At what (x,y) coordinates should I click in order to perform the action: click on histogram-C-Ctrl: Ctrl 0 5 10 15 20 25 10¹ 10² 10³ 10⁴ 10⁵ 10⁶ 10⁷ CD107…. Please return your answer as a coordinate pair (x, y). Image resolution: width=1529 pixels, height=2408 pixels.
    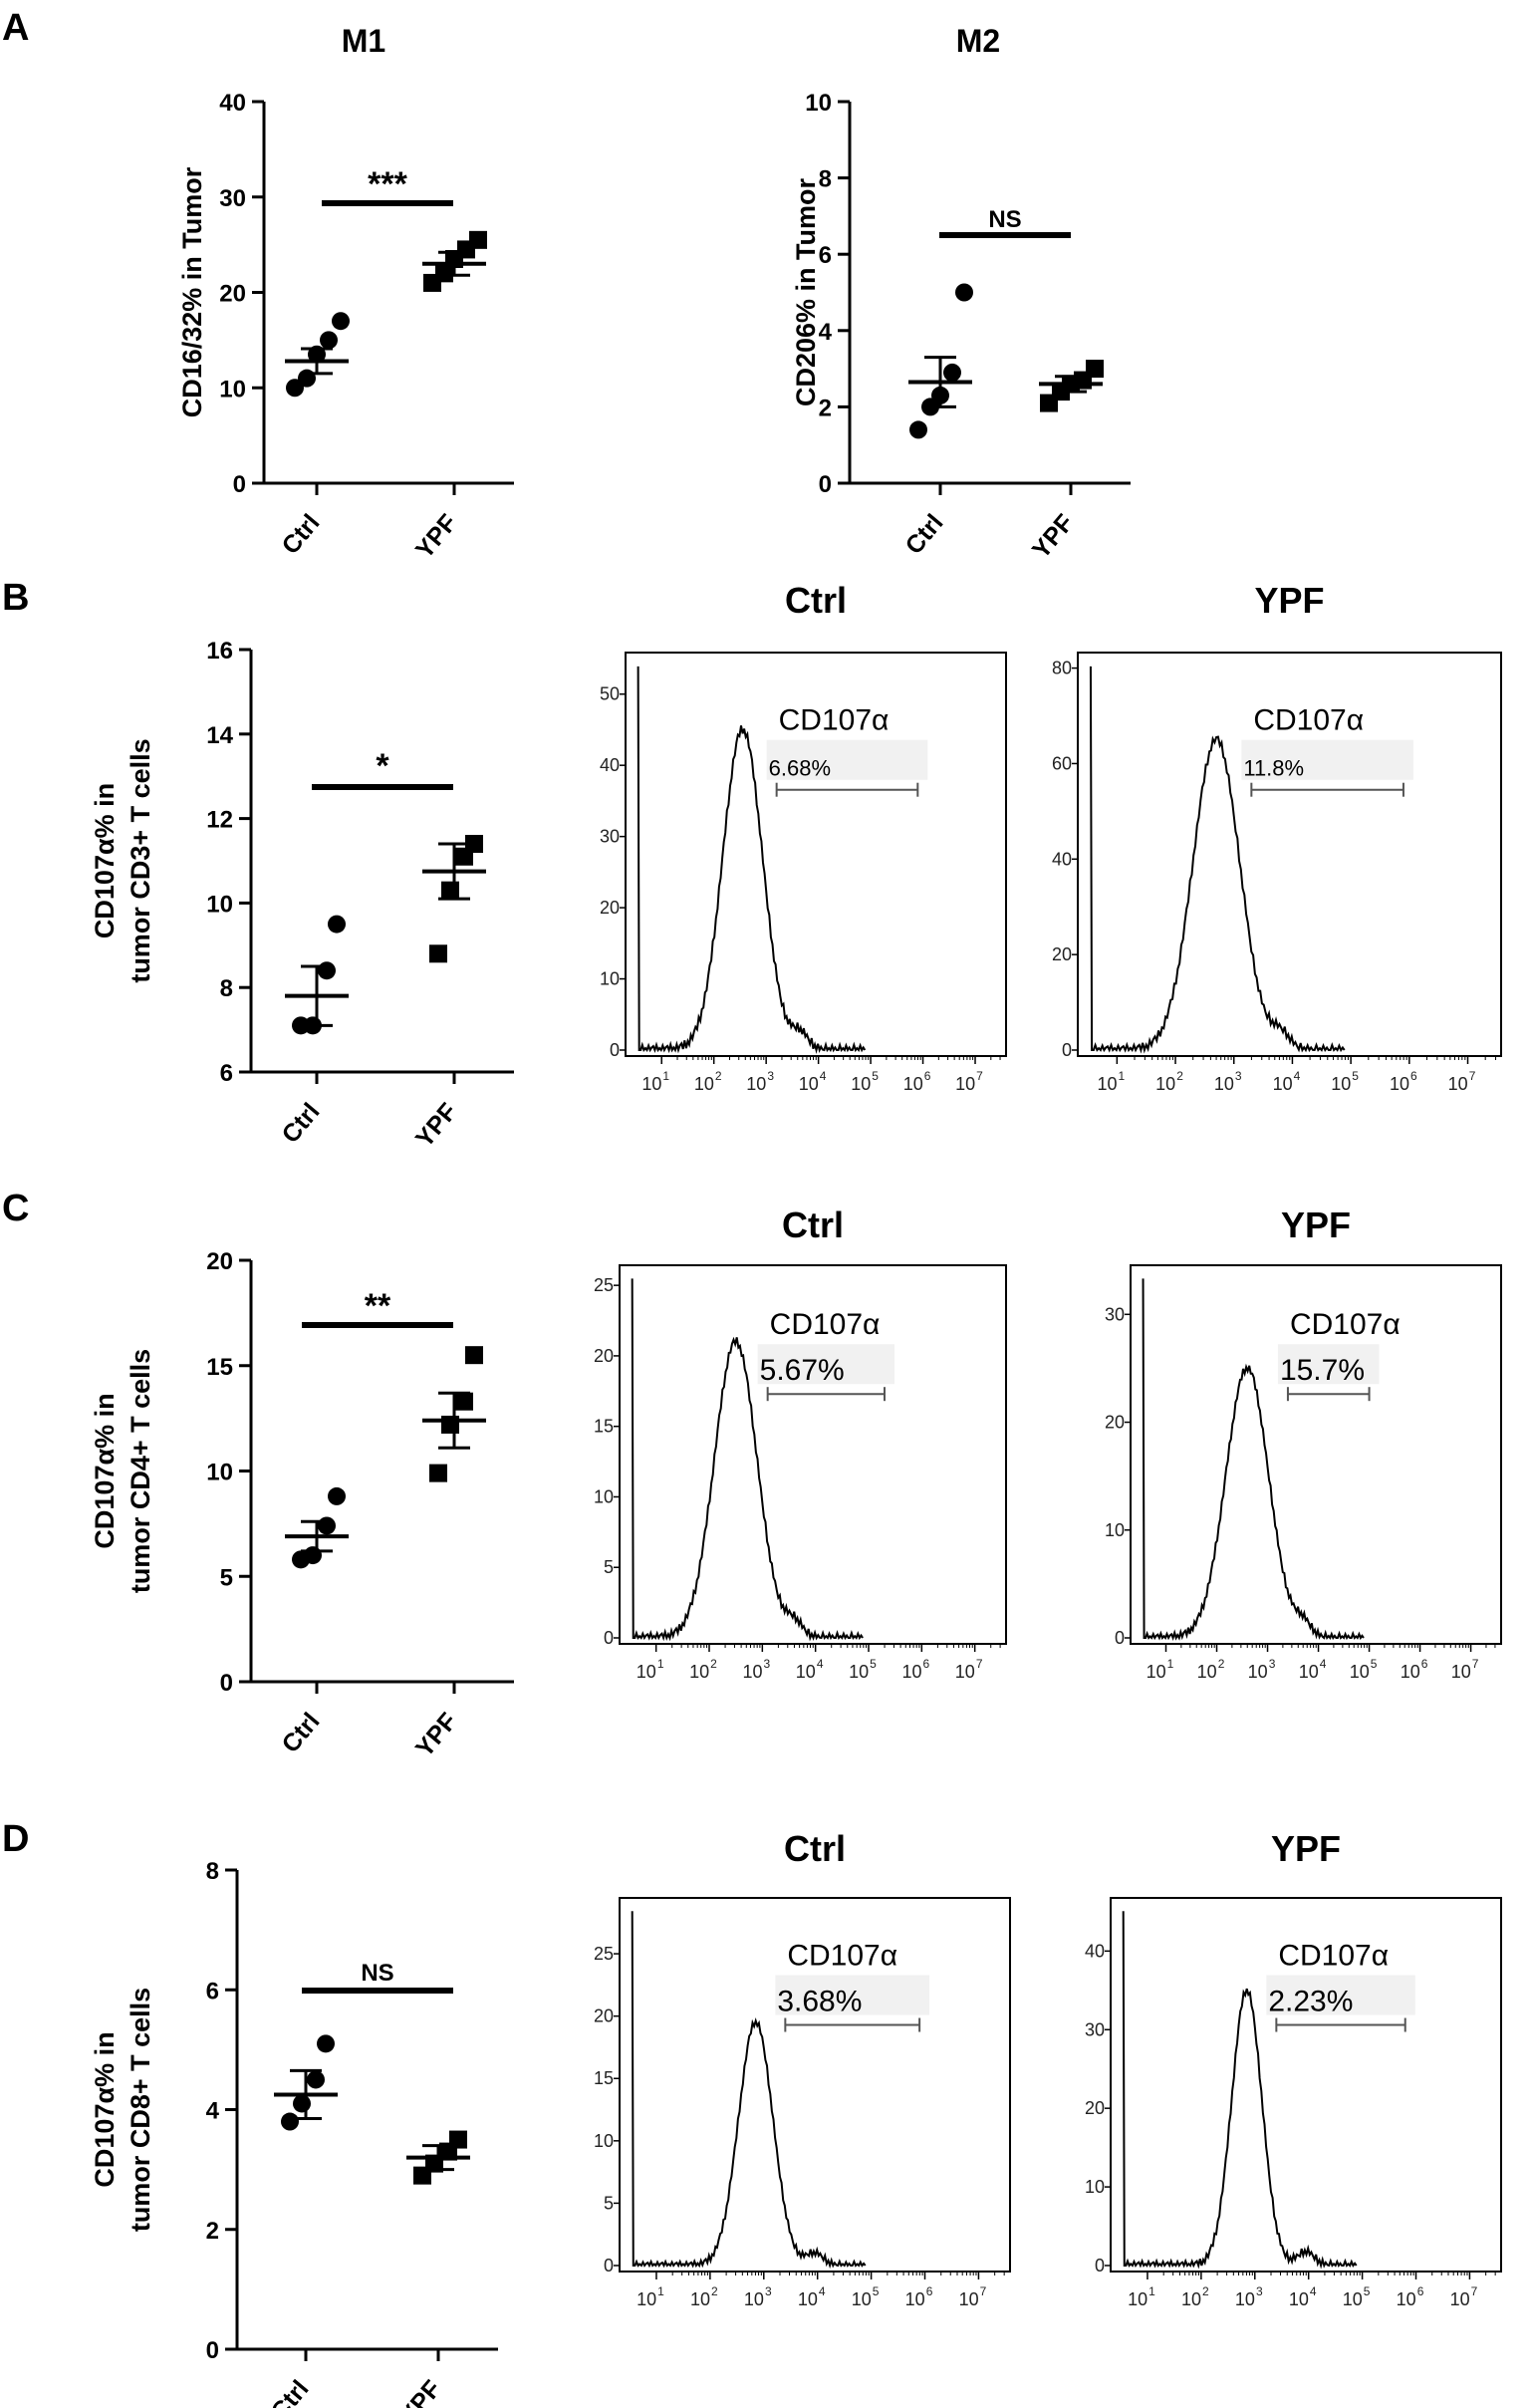
    Looking at the image, I should click on (800, 1443).